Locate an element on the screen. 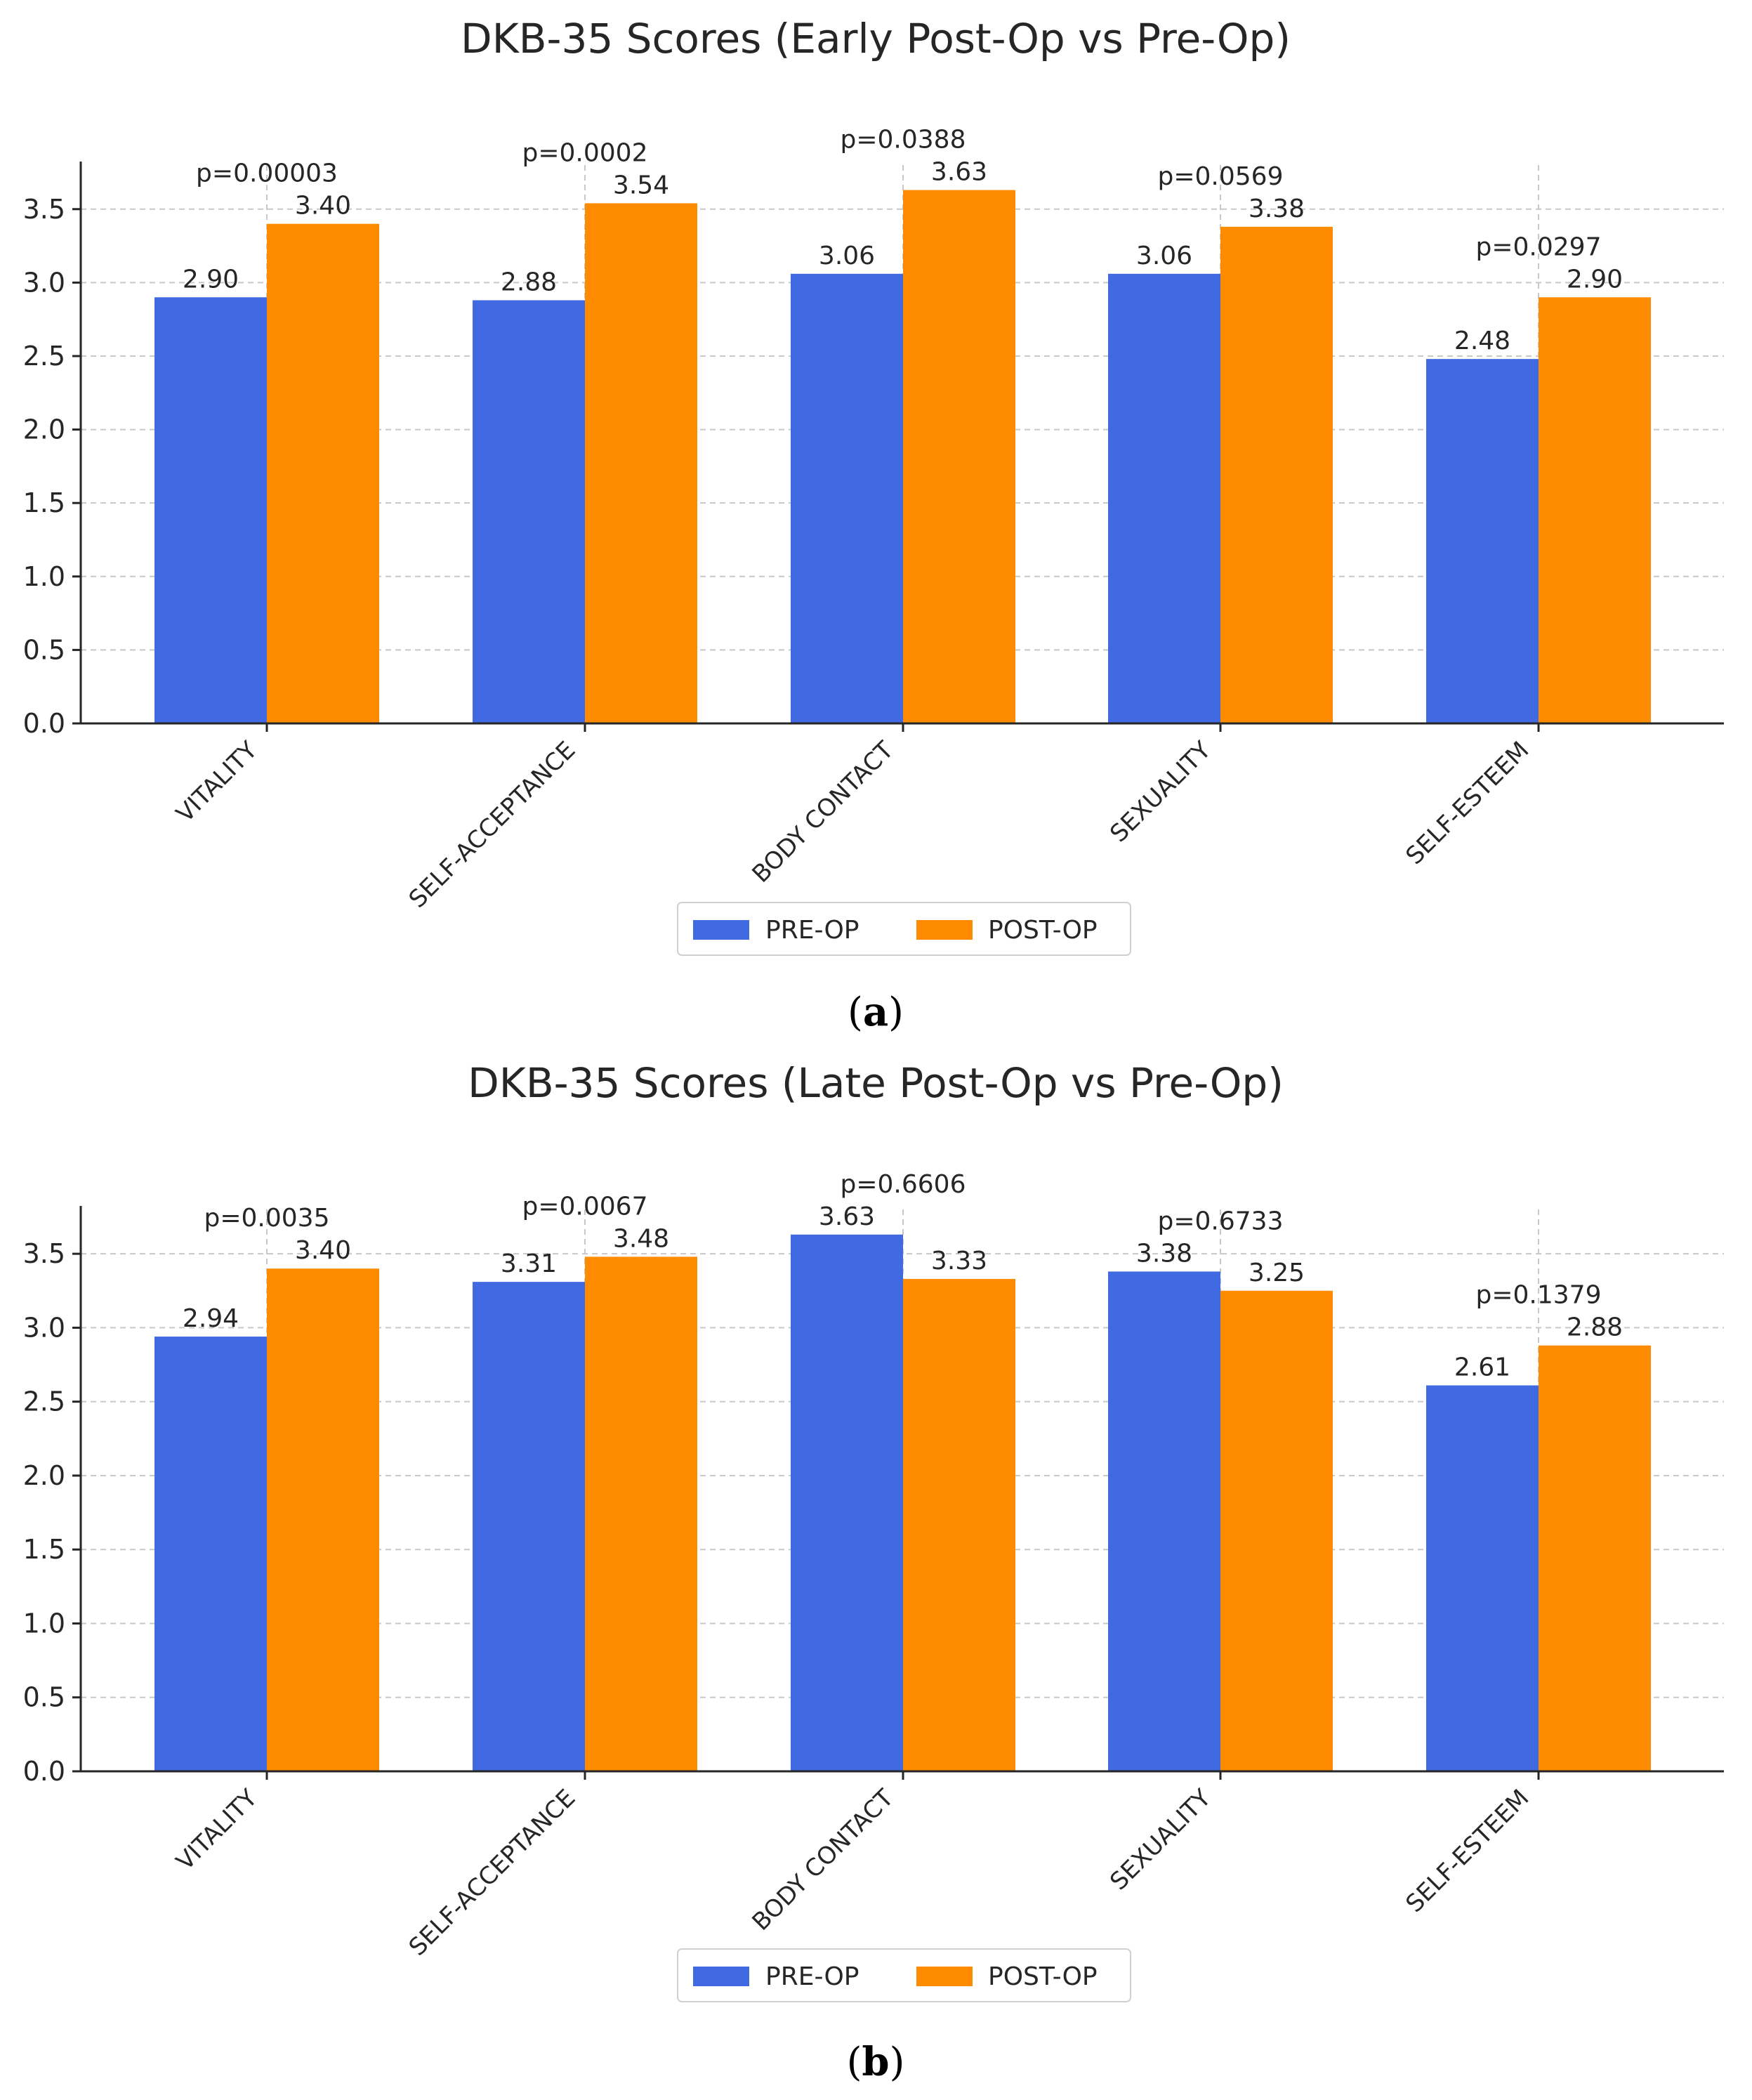 This screenshot has width=1752, height=2100. value-label-pre-op: 2.61 is located at coordinates (1482, 1367).